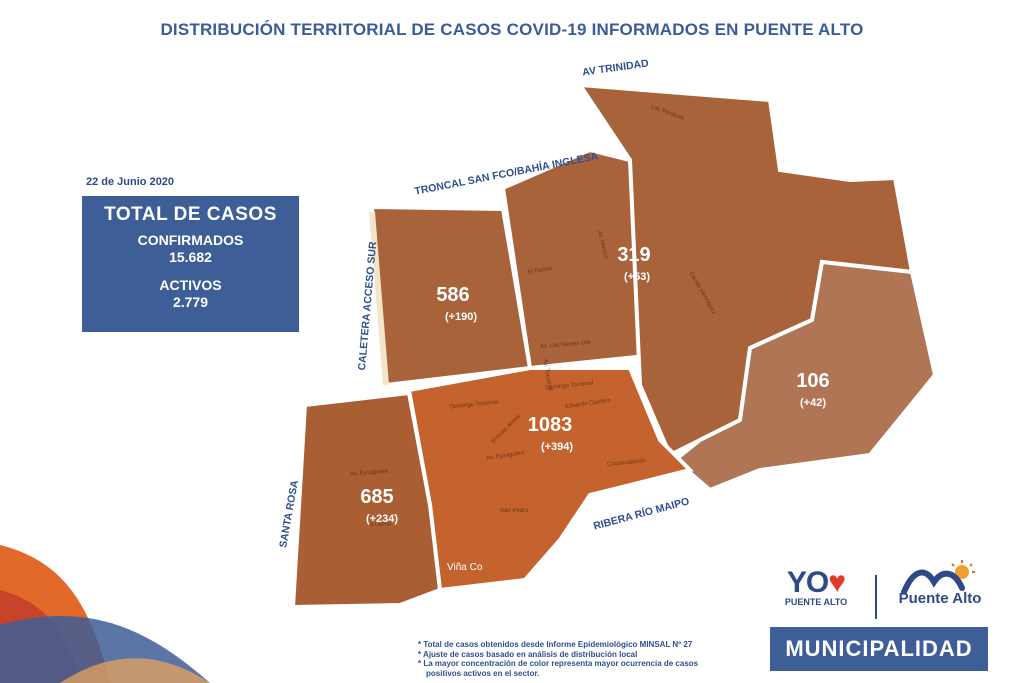  I want to click on zone-cases: 106, so click(813, 381).